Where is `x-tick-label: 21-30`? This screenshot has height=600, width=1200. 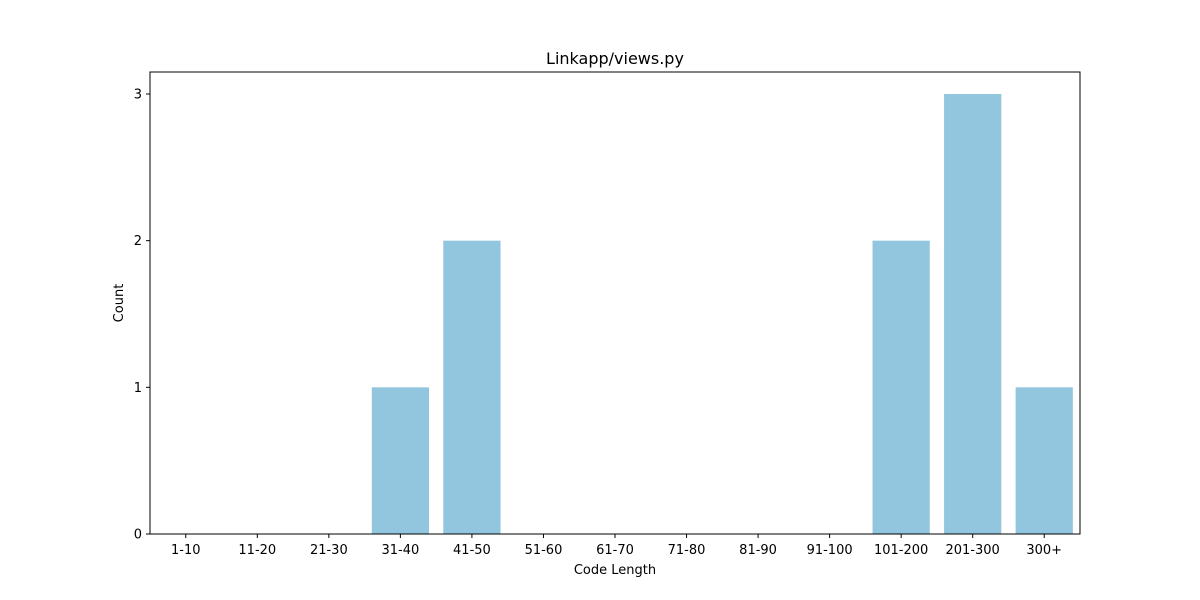 x-tick-label: 21-30 is located at coordinates (329, 550).